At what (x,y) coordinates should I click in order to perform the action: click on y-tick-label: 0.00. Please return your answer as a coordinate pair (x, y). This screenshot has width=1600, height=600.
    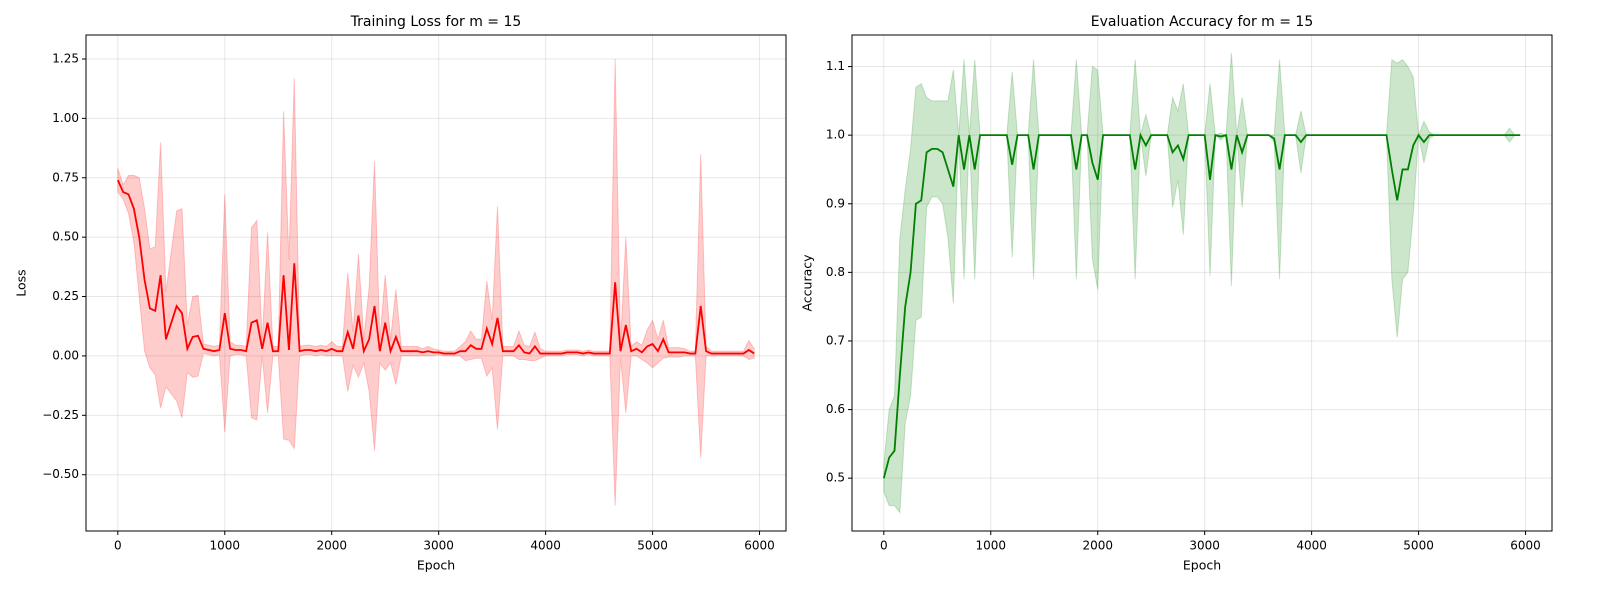
    Looking at the image, I should click on (65, 355).